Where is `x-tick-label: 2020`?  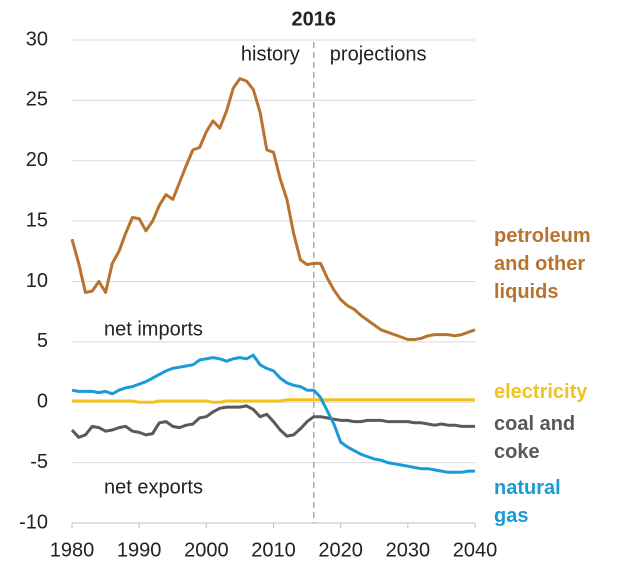 x-tick-label: 2020 is located at coordinates (340, 550).